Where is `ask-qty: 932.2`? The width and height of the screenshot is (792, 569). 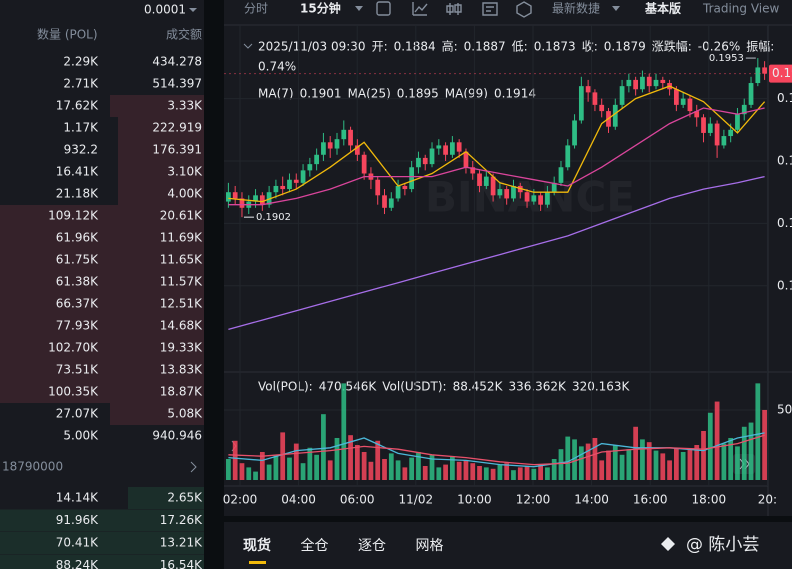 ask-qty: 932.2 is located at coordinates (81, 150).